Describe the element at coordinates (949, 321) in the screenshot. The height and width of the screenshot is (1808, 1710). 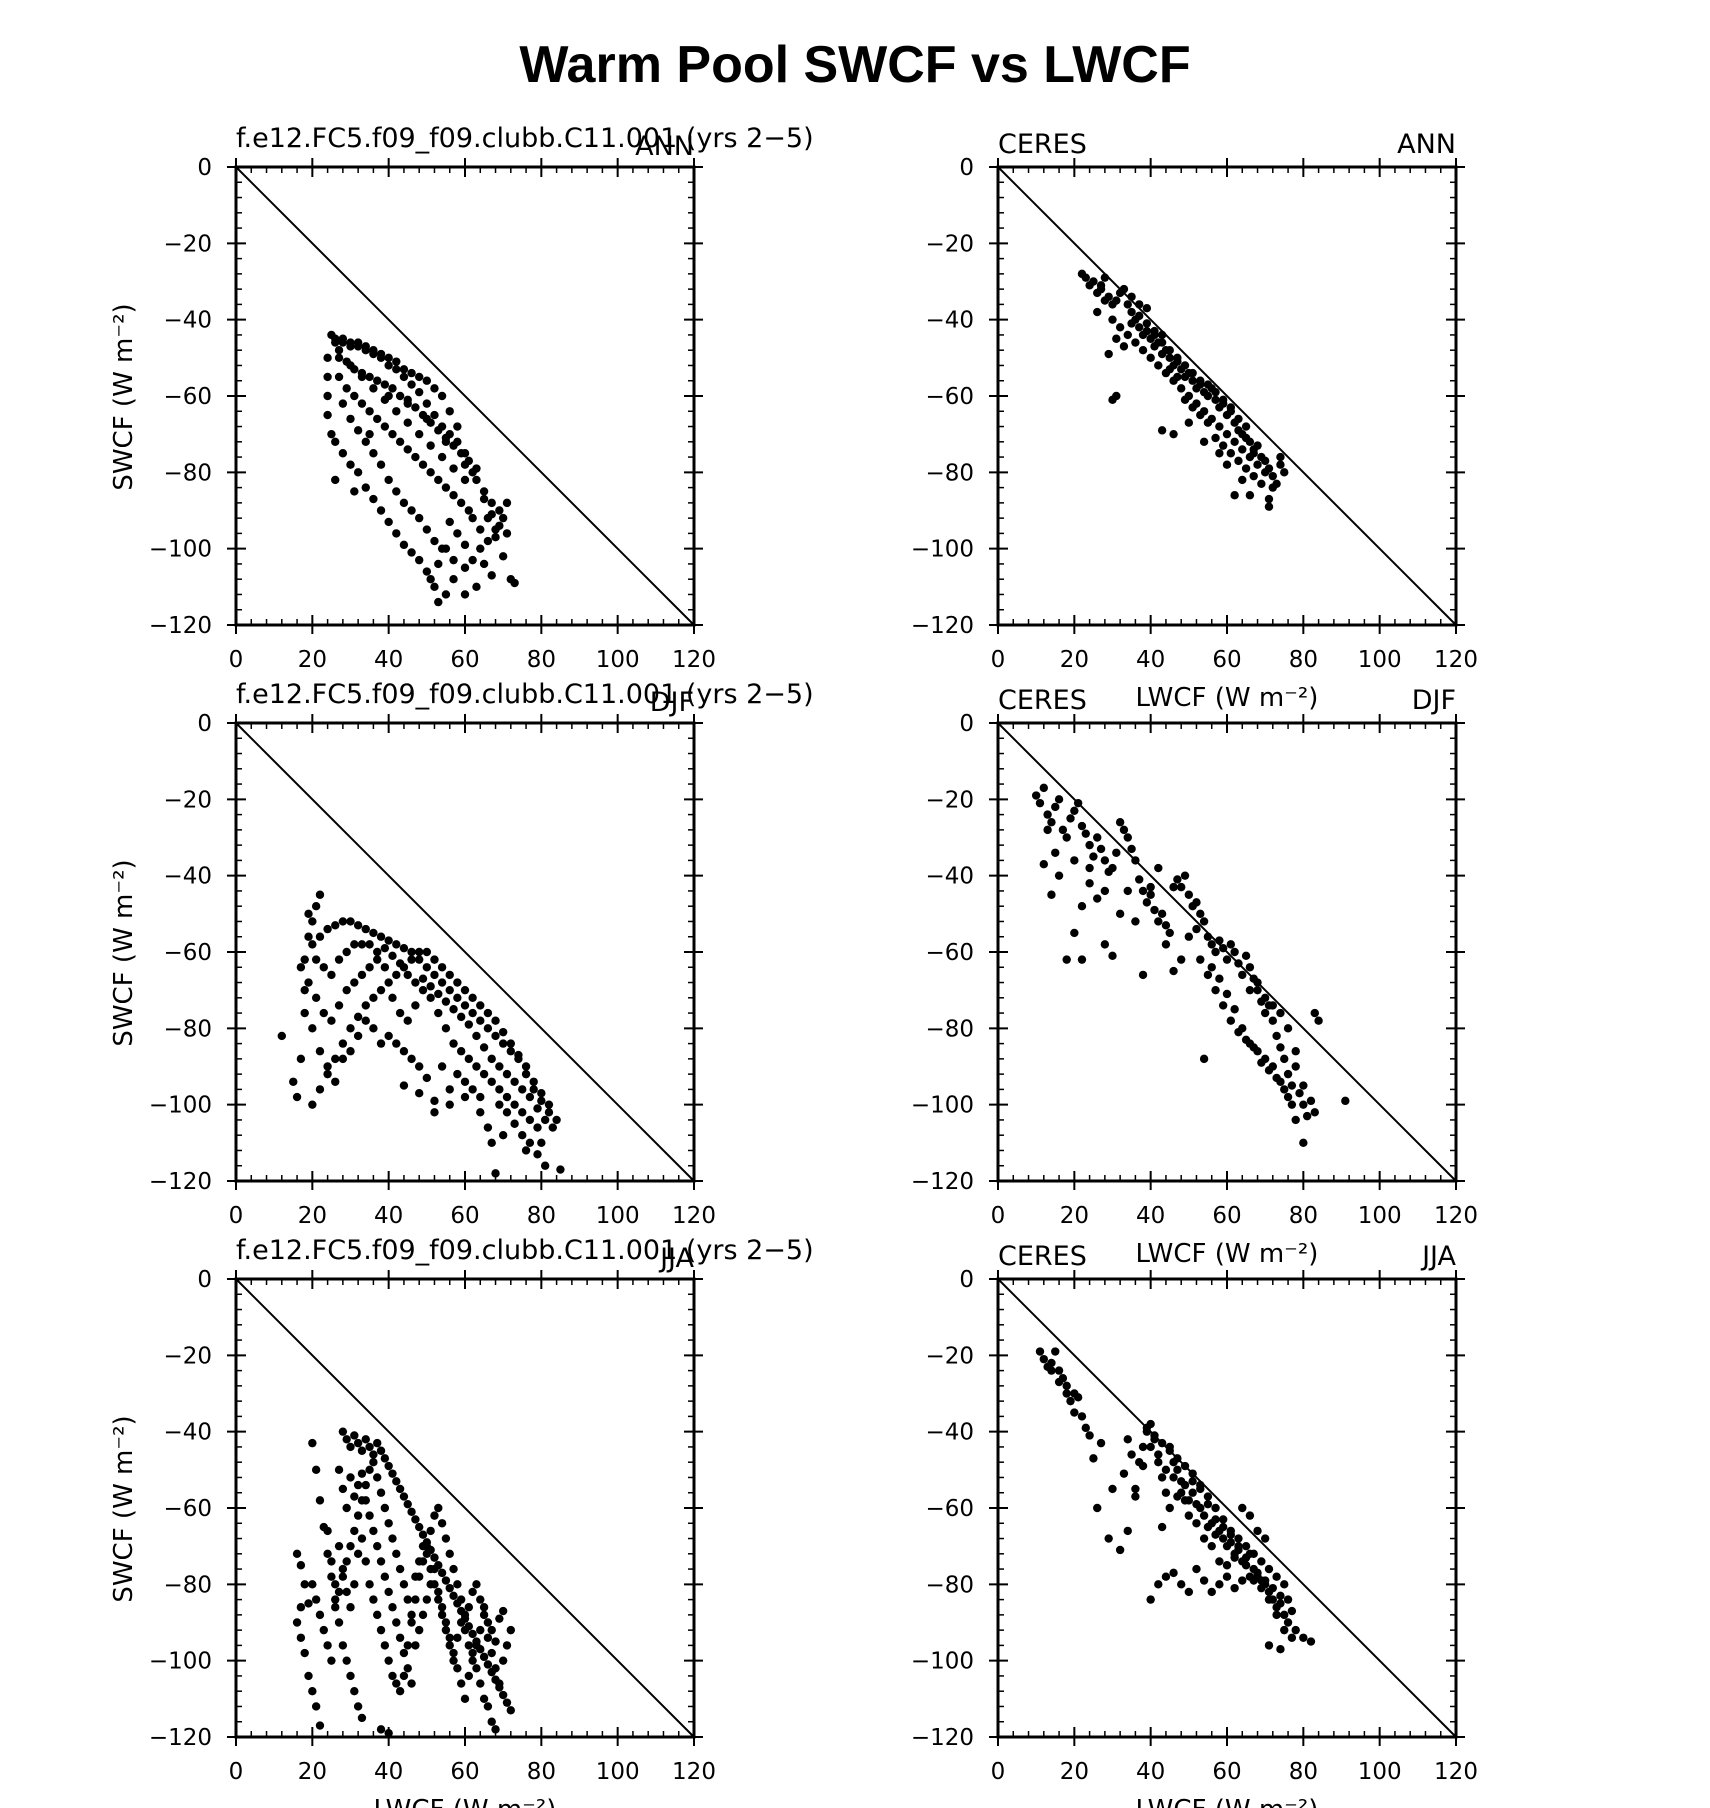
I see `y-tick-label: −40` at that location.